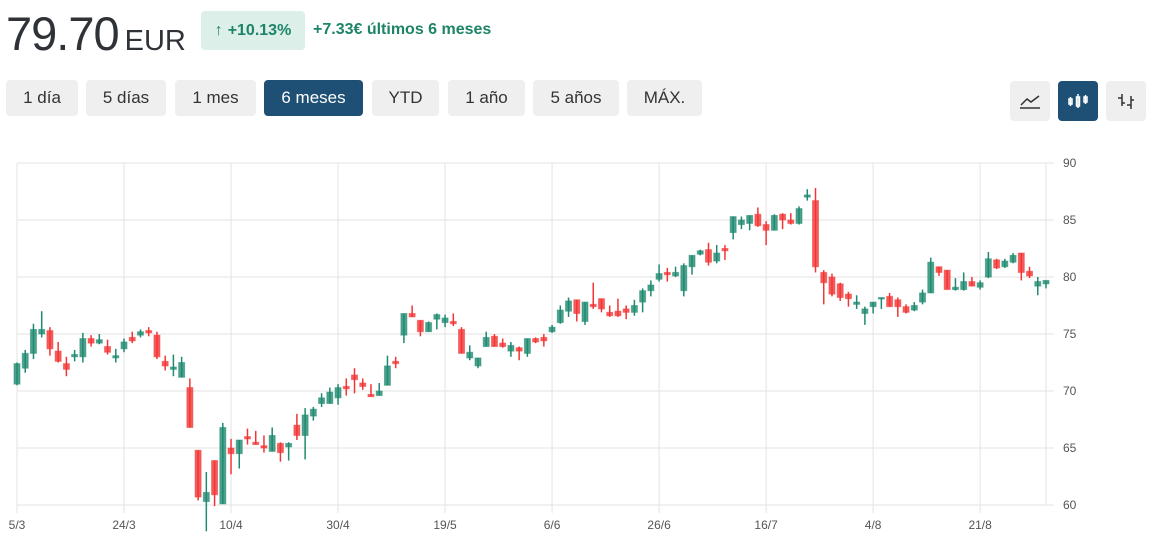  Describe the element at coordinates (873, 525) in the screenshot. I see `x-tick-label: 4/8` at that location.